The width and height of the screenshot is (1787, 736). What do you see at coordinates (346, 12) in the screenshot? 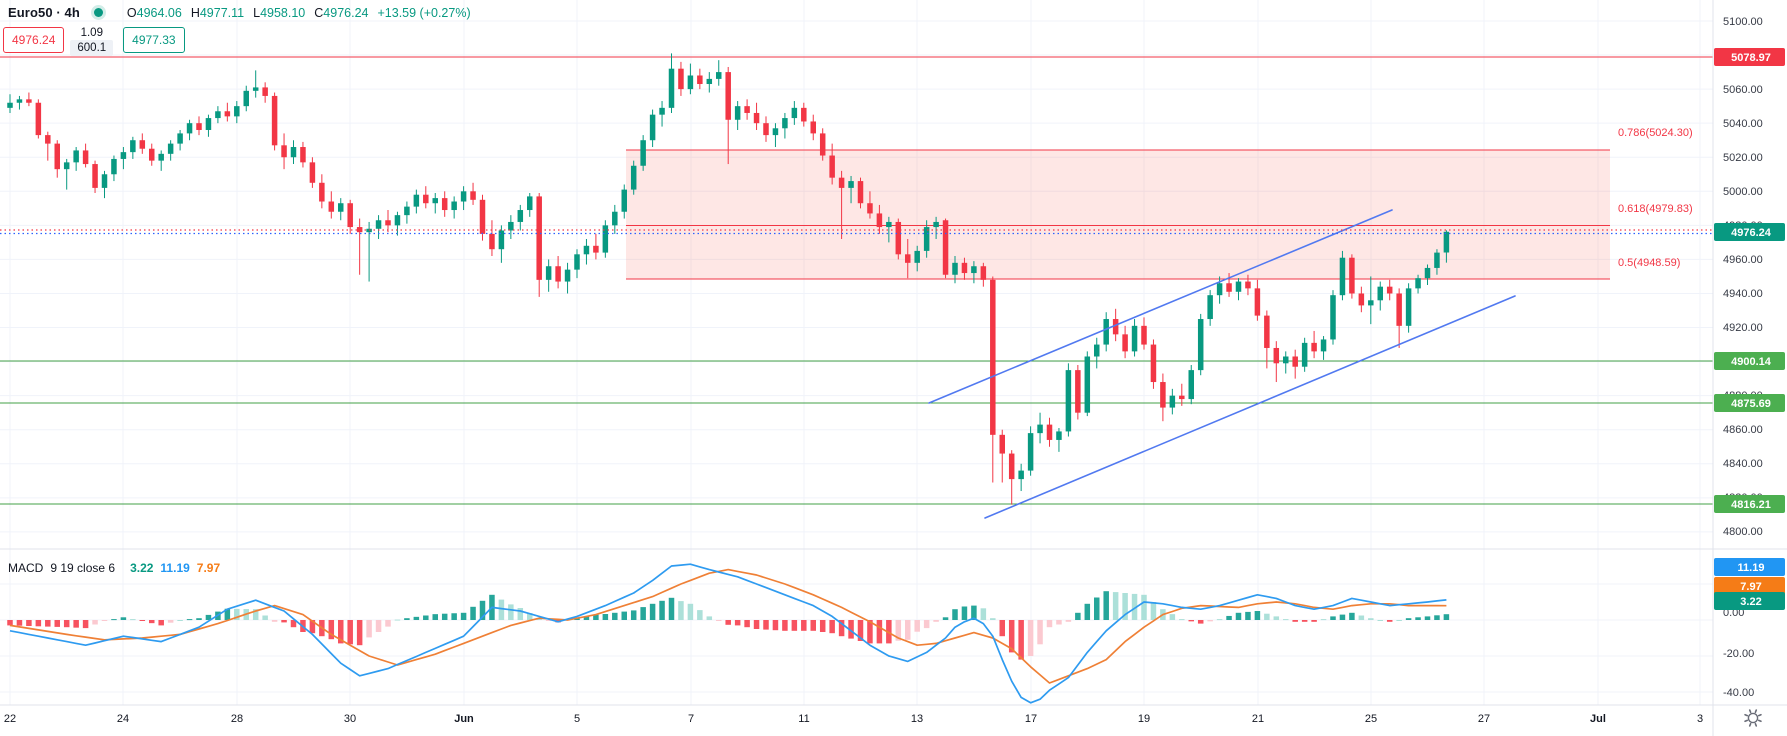
I see `close-value: 4976.24` at bounding box center [346, 12].